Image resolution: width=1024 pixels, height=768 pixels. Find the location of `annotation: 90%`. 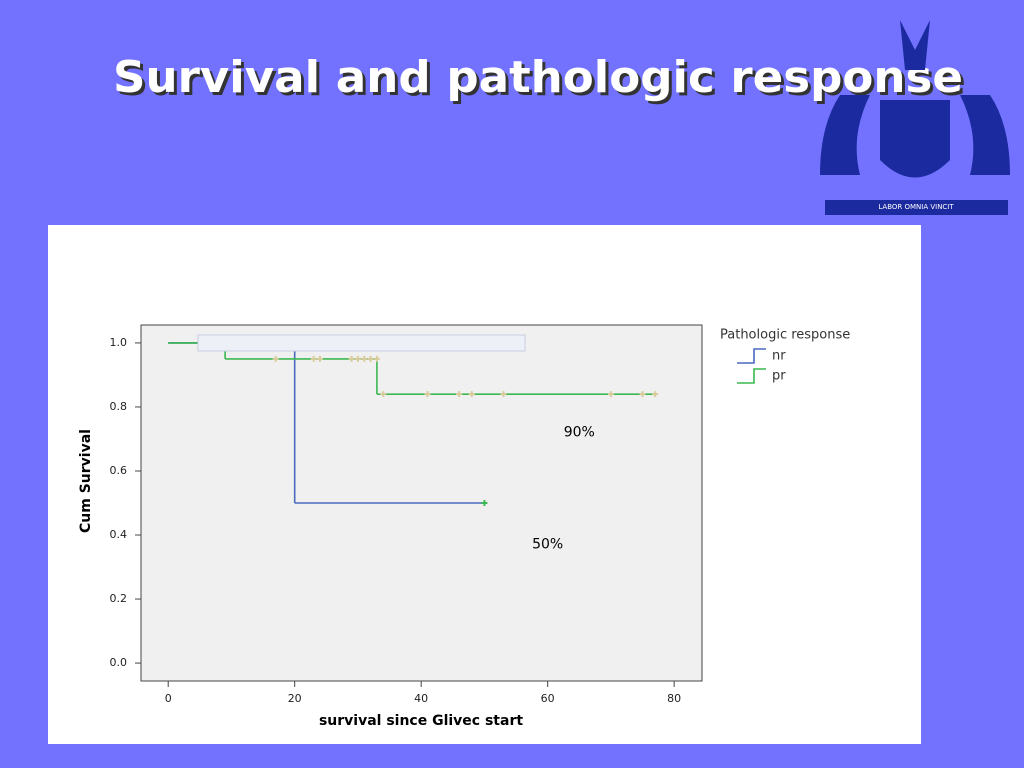

annotation: 90% is located at coordinates (579, 433).